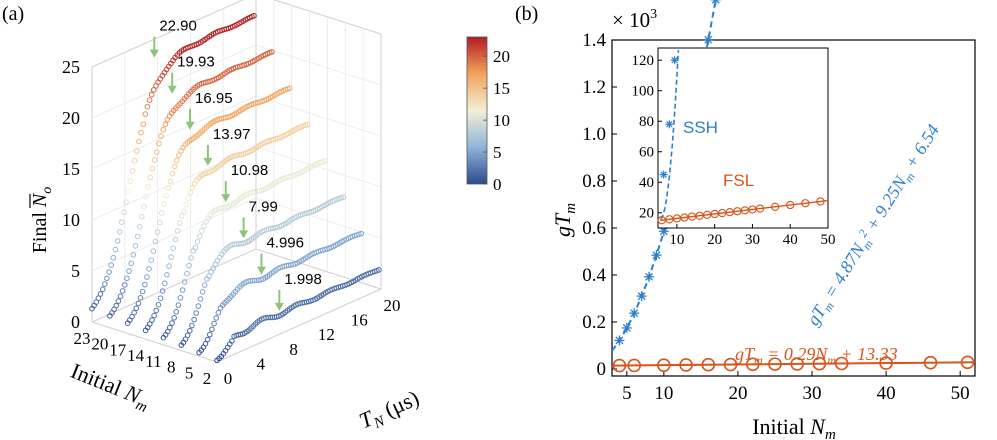 This screenshot has height=440, width=997. I want to click on main-x-ticks: 5 10 20 30 40 50, so click(796, 387).